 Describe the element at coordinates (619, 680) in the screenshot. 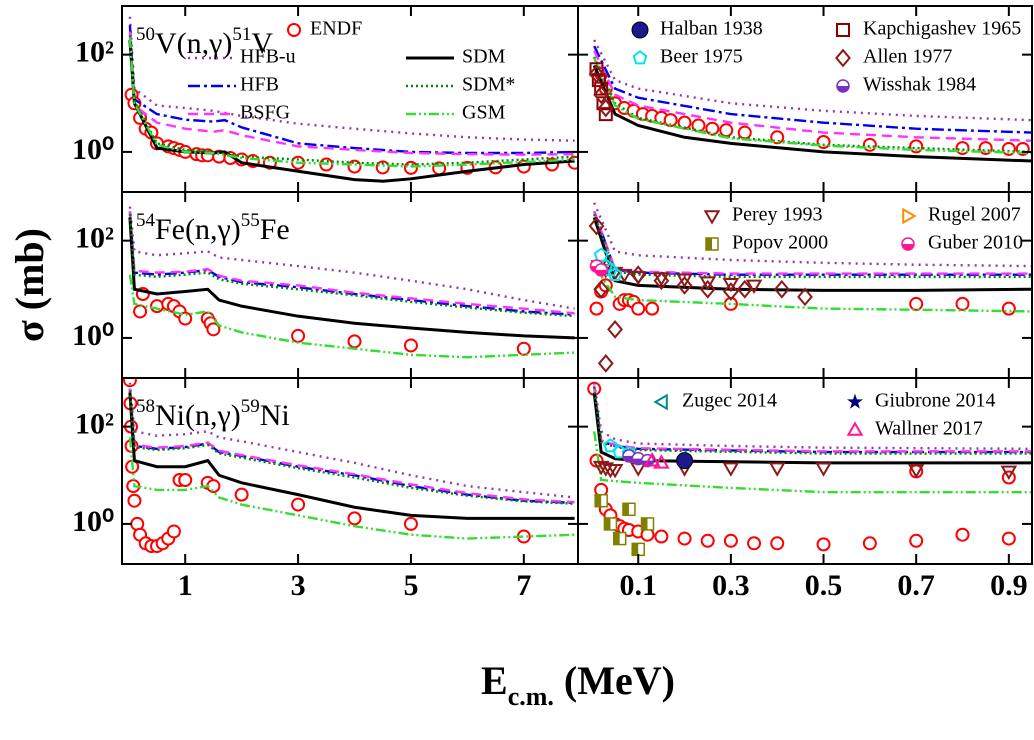

I see `x-axis-label-unit: (MeV)` at that location.